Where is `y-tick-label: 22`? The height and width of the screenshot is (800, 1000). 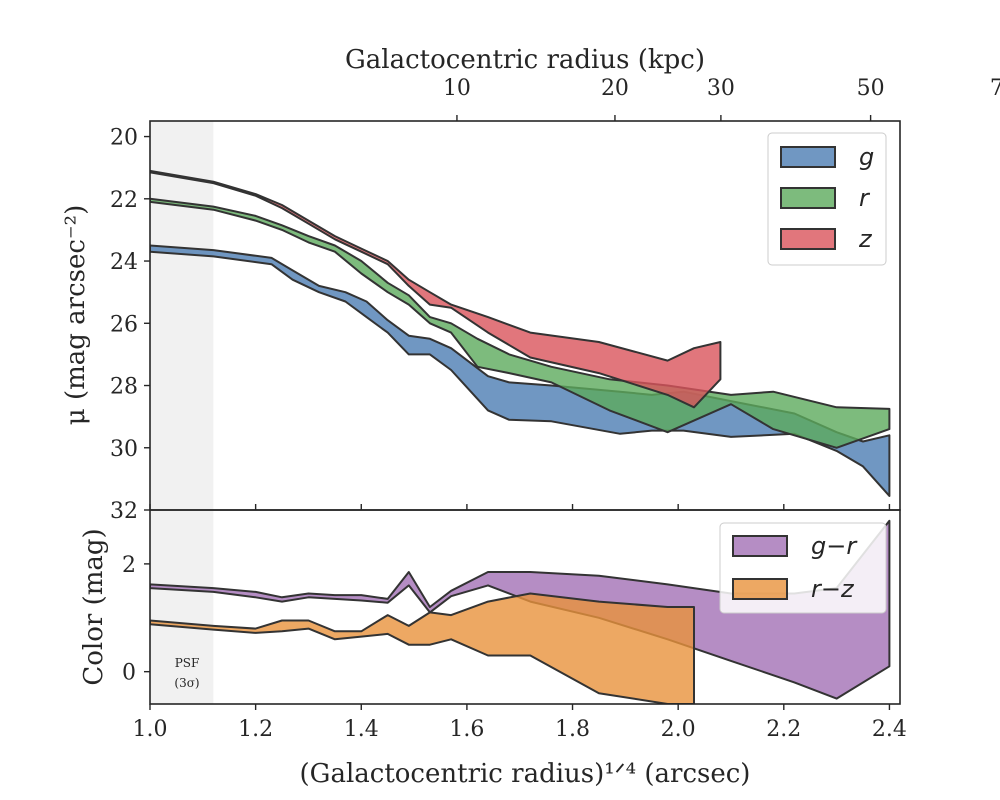 y-tick-label: 22 is located at coordinates (124, 200).